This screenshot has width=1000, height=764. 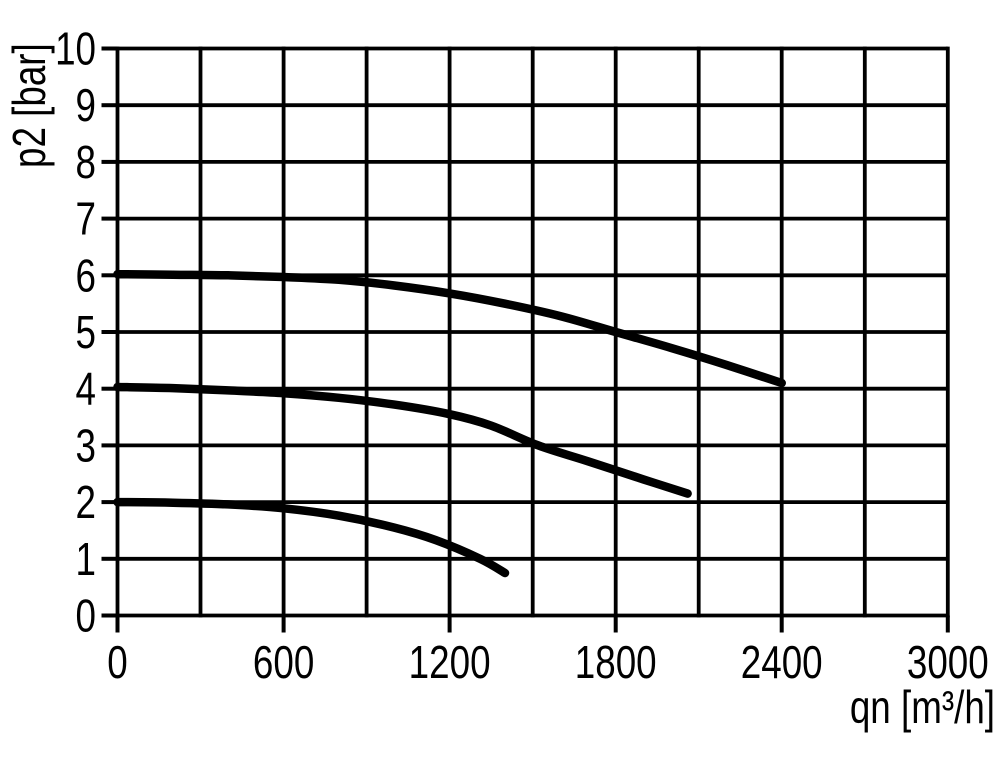 What do you see at coordinates (86, 616) in the screenshot?
I see `y-tick-label: 0` at bounding box center [86, 616].